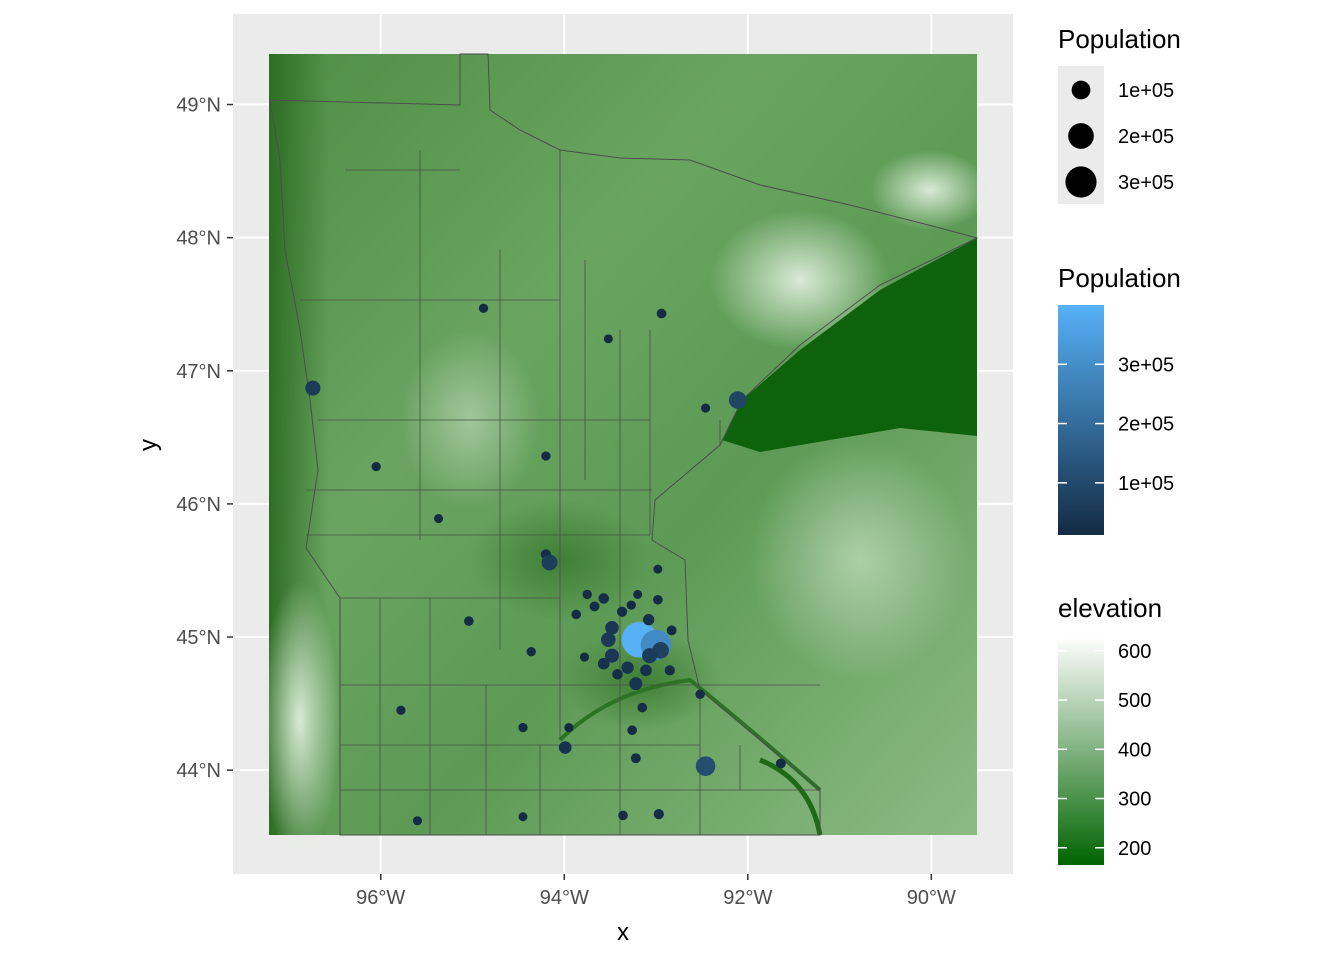 The height and width of the screenshot is (965, 1344). I want to click on x-axis-title: x, so click(623, 932).